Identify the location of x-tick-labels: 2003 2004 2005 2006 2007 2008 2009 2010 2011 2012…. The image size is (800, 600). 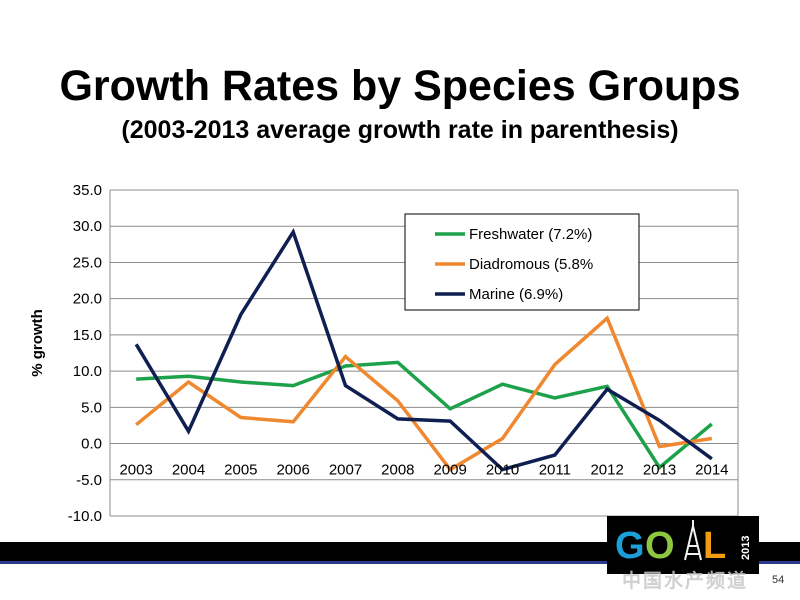
(423, 470).